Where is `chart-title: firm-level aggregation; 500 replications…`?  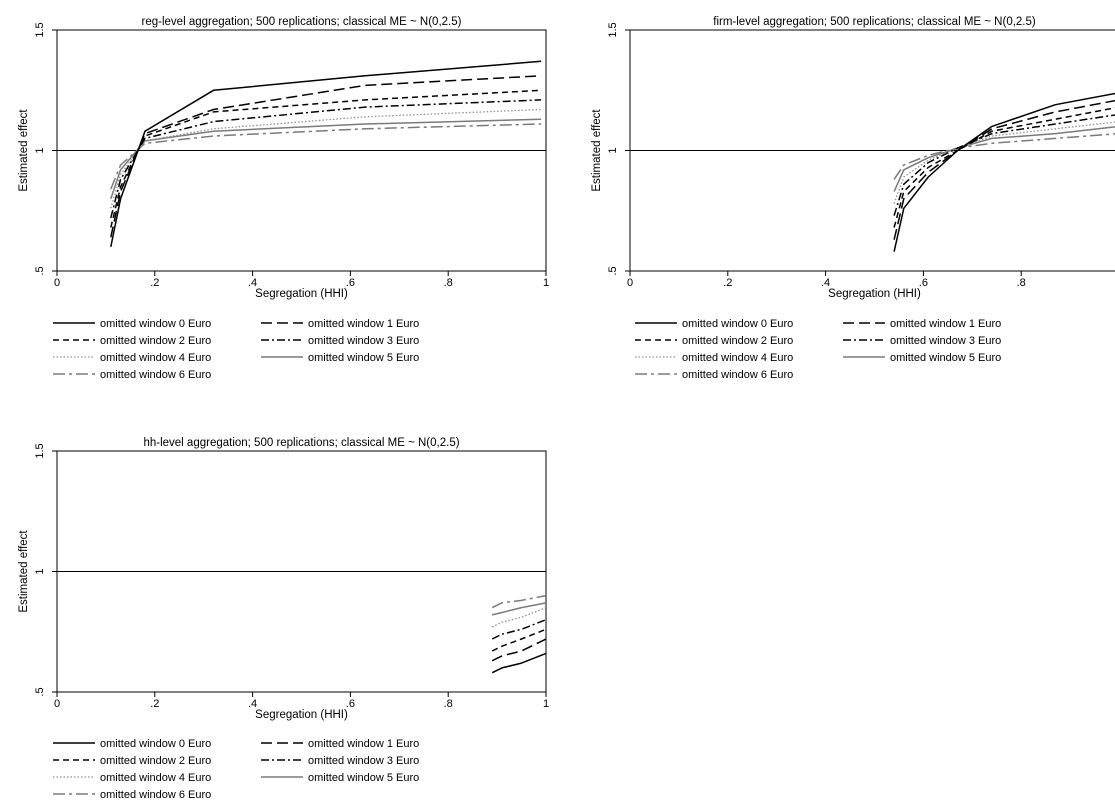
chart-title: firm-level aggregation; 500 replications… is located at coordinates (874, 22).